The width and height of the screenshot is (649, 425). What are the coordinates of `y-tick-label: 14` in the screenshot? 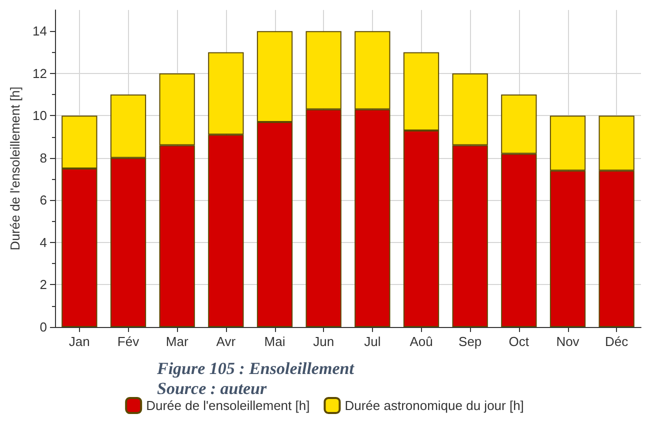 It's located at (39, 31).